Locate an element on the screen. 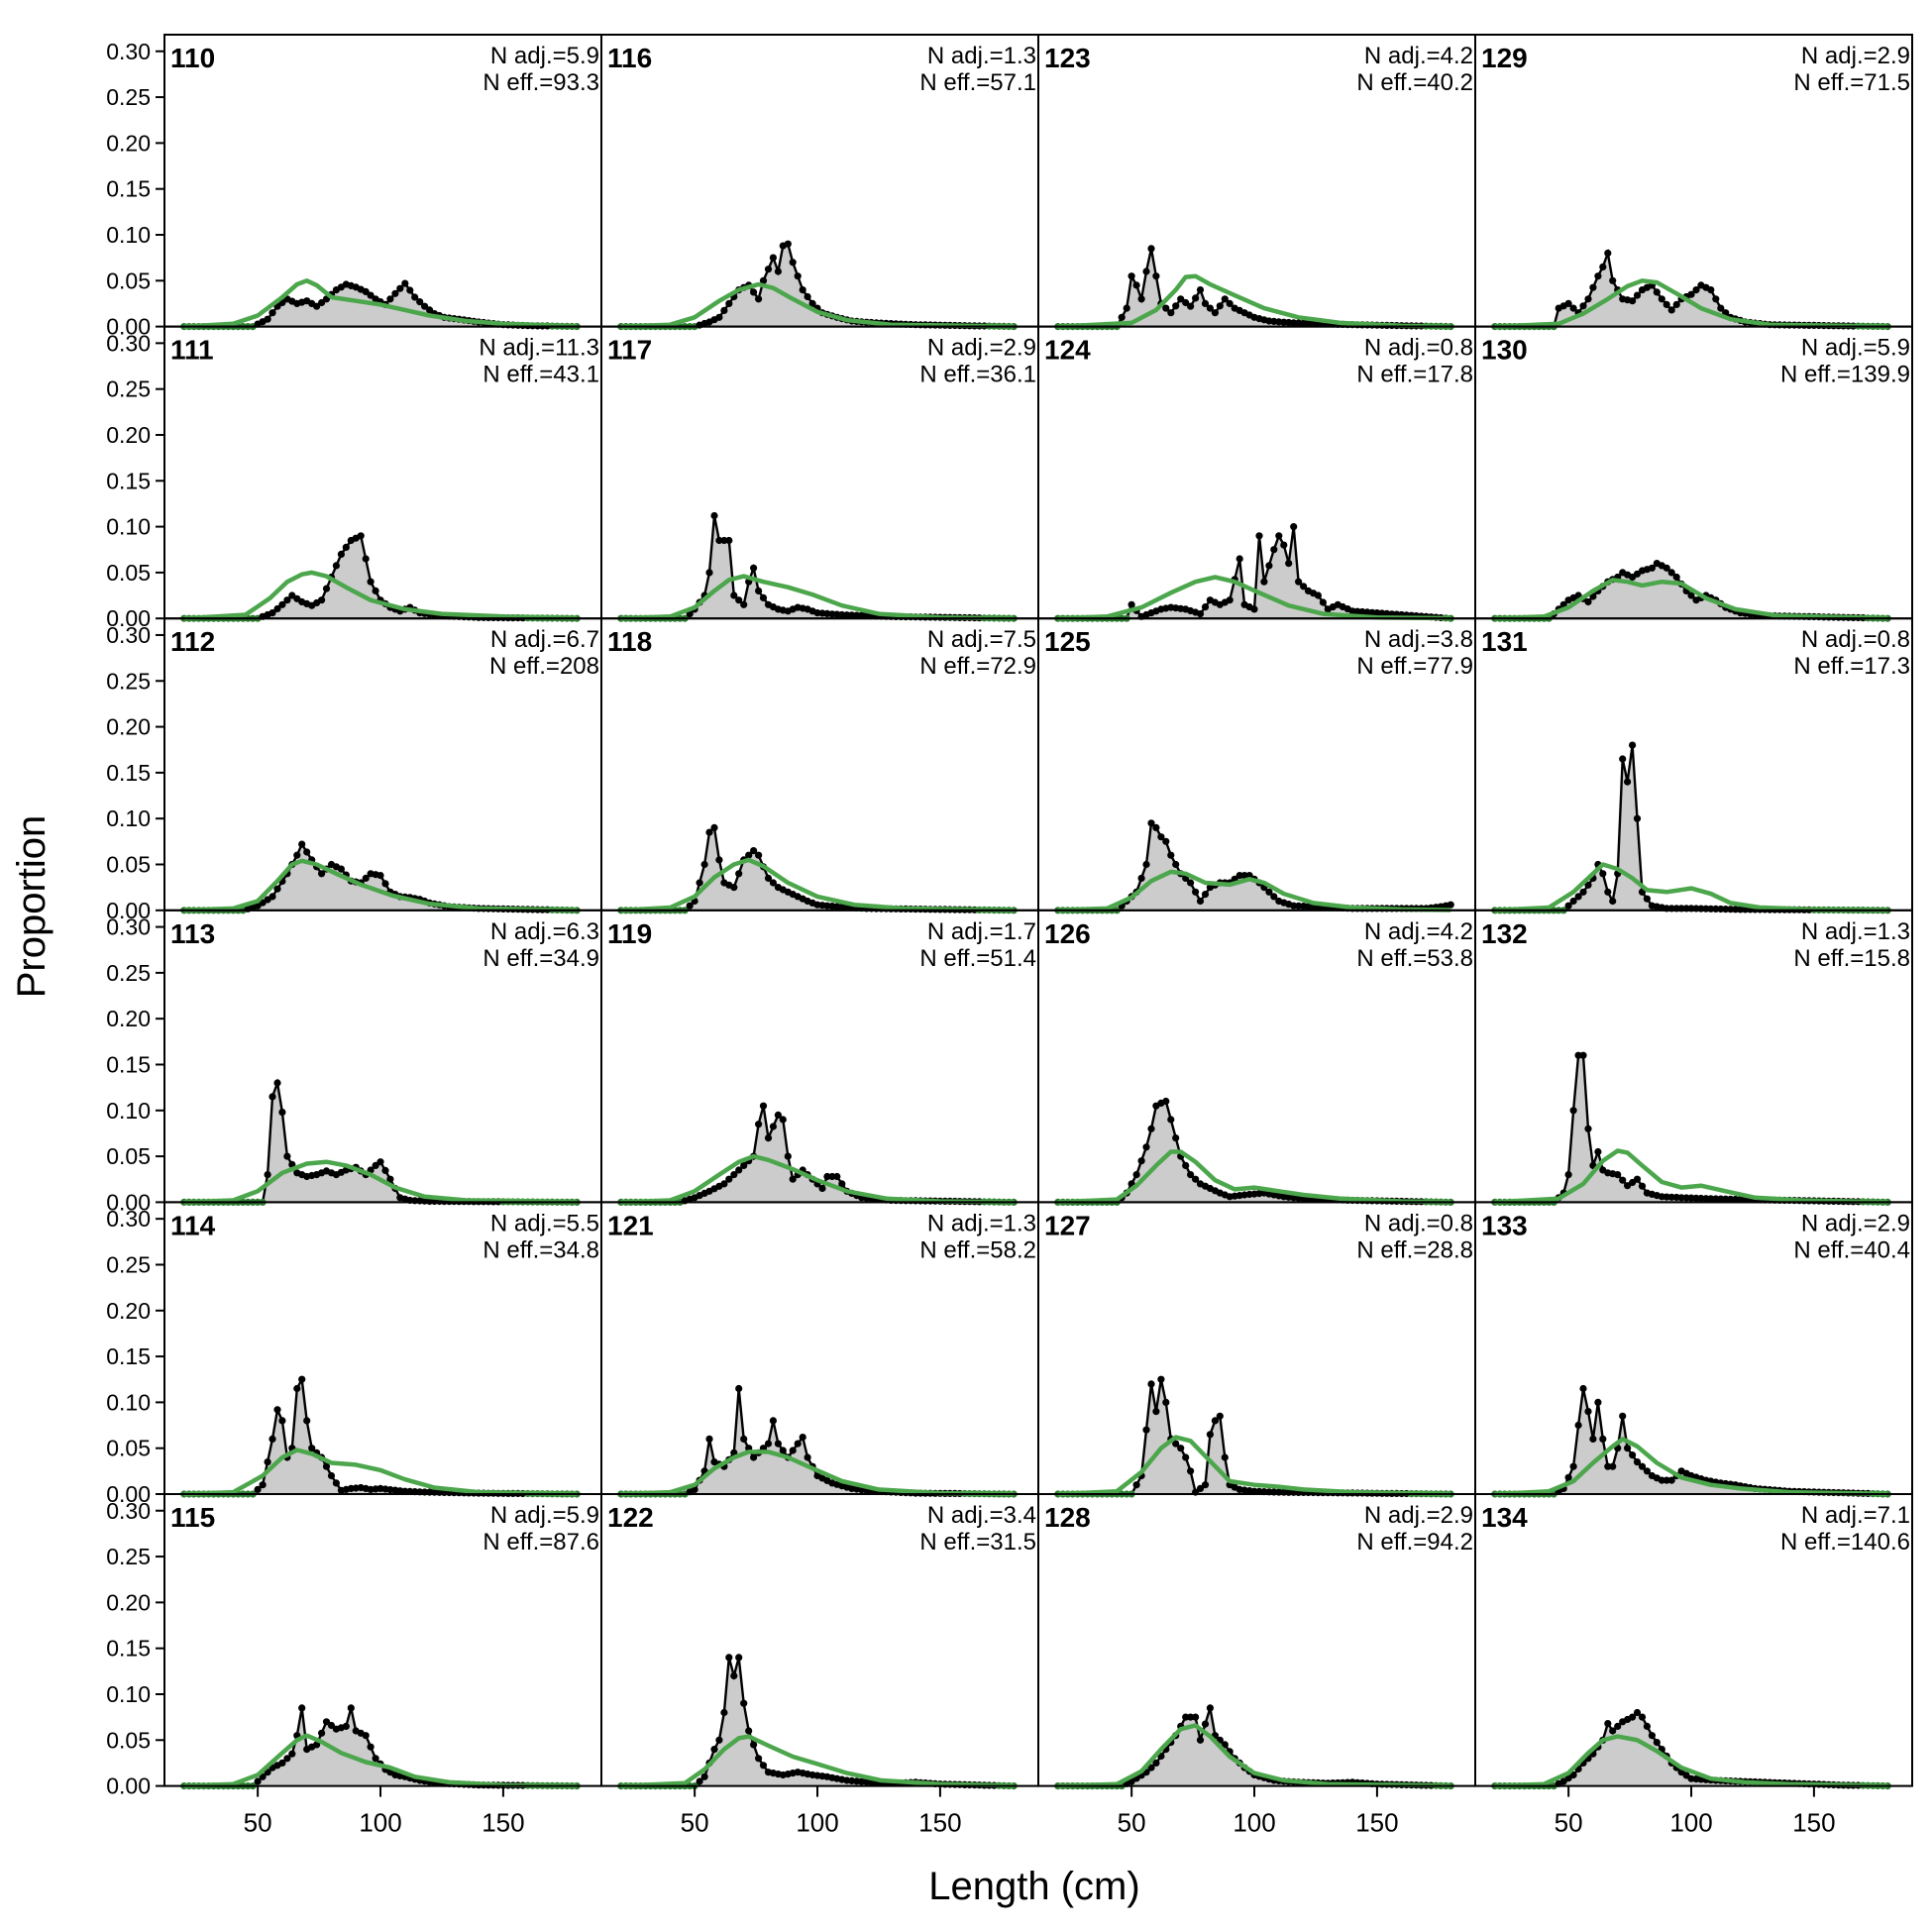 The width and height of the screenshot is (1932, 1932). panel-label: 112 is located at coordinates (193, 642).